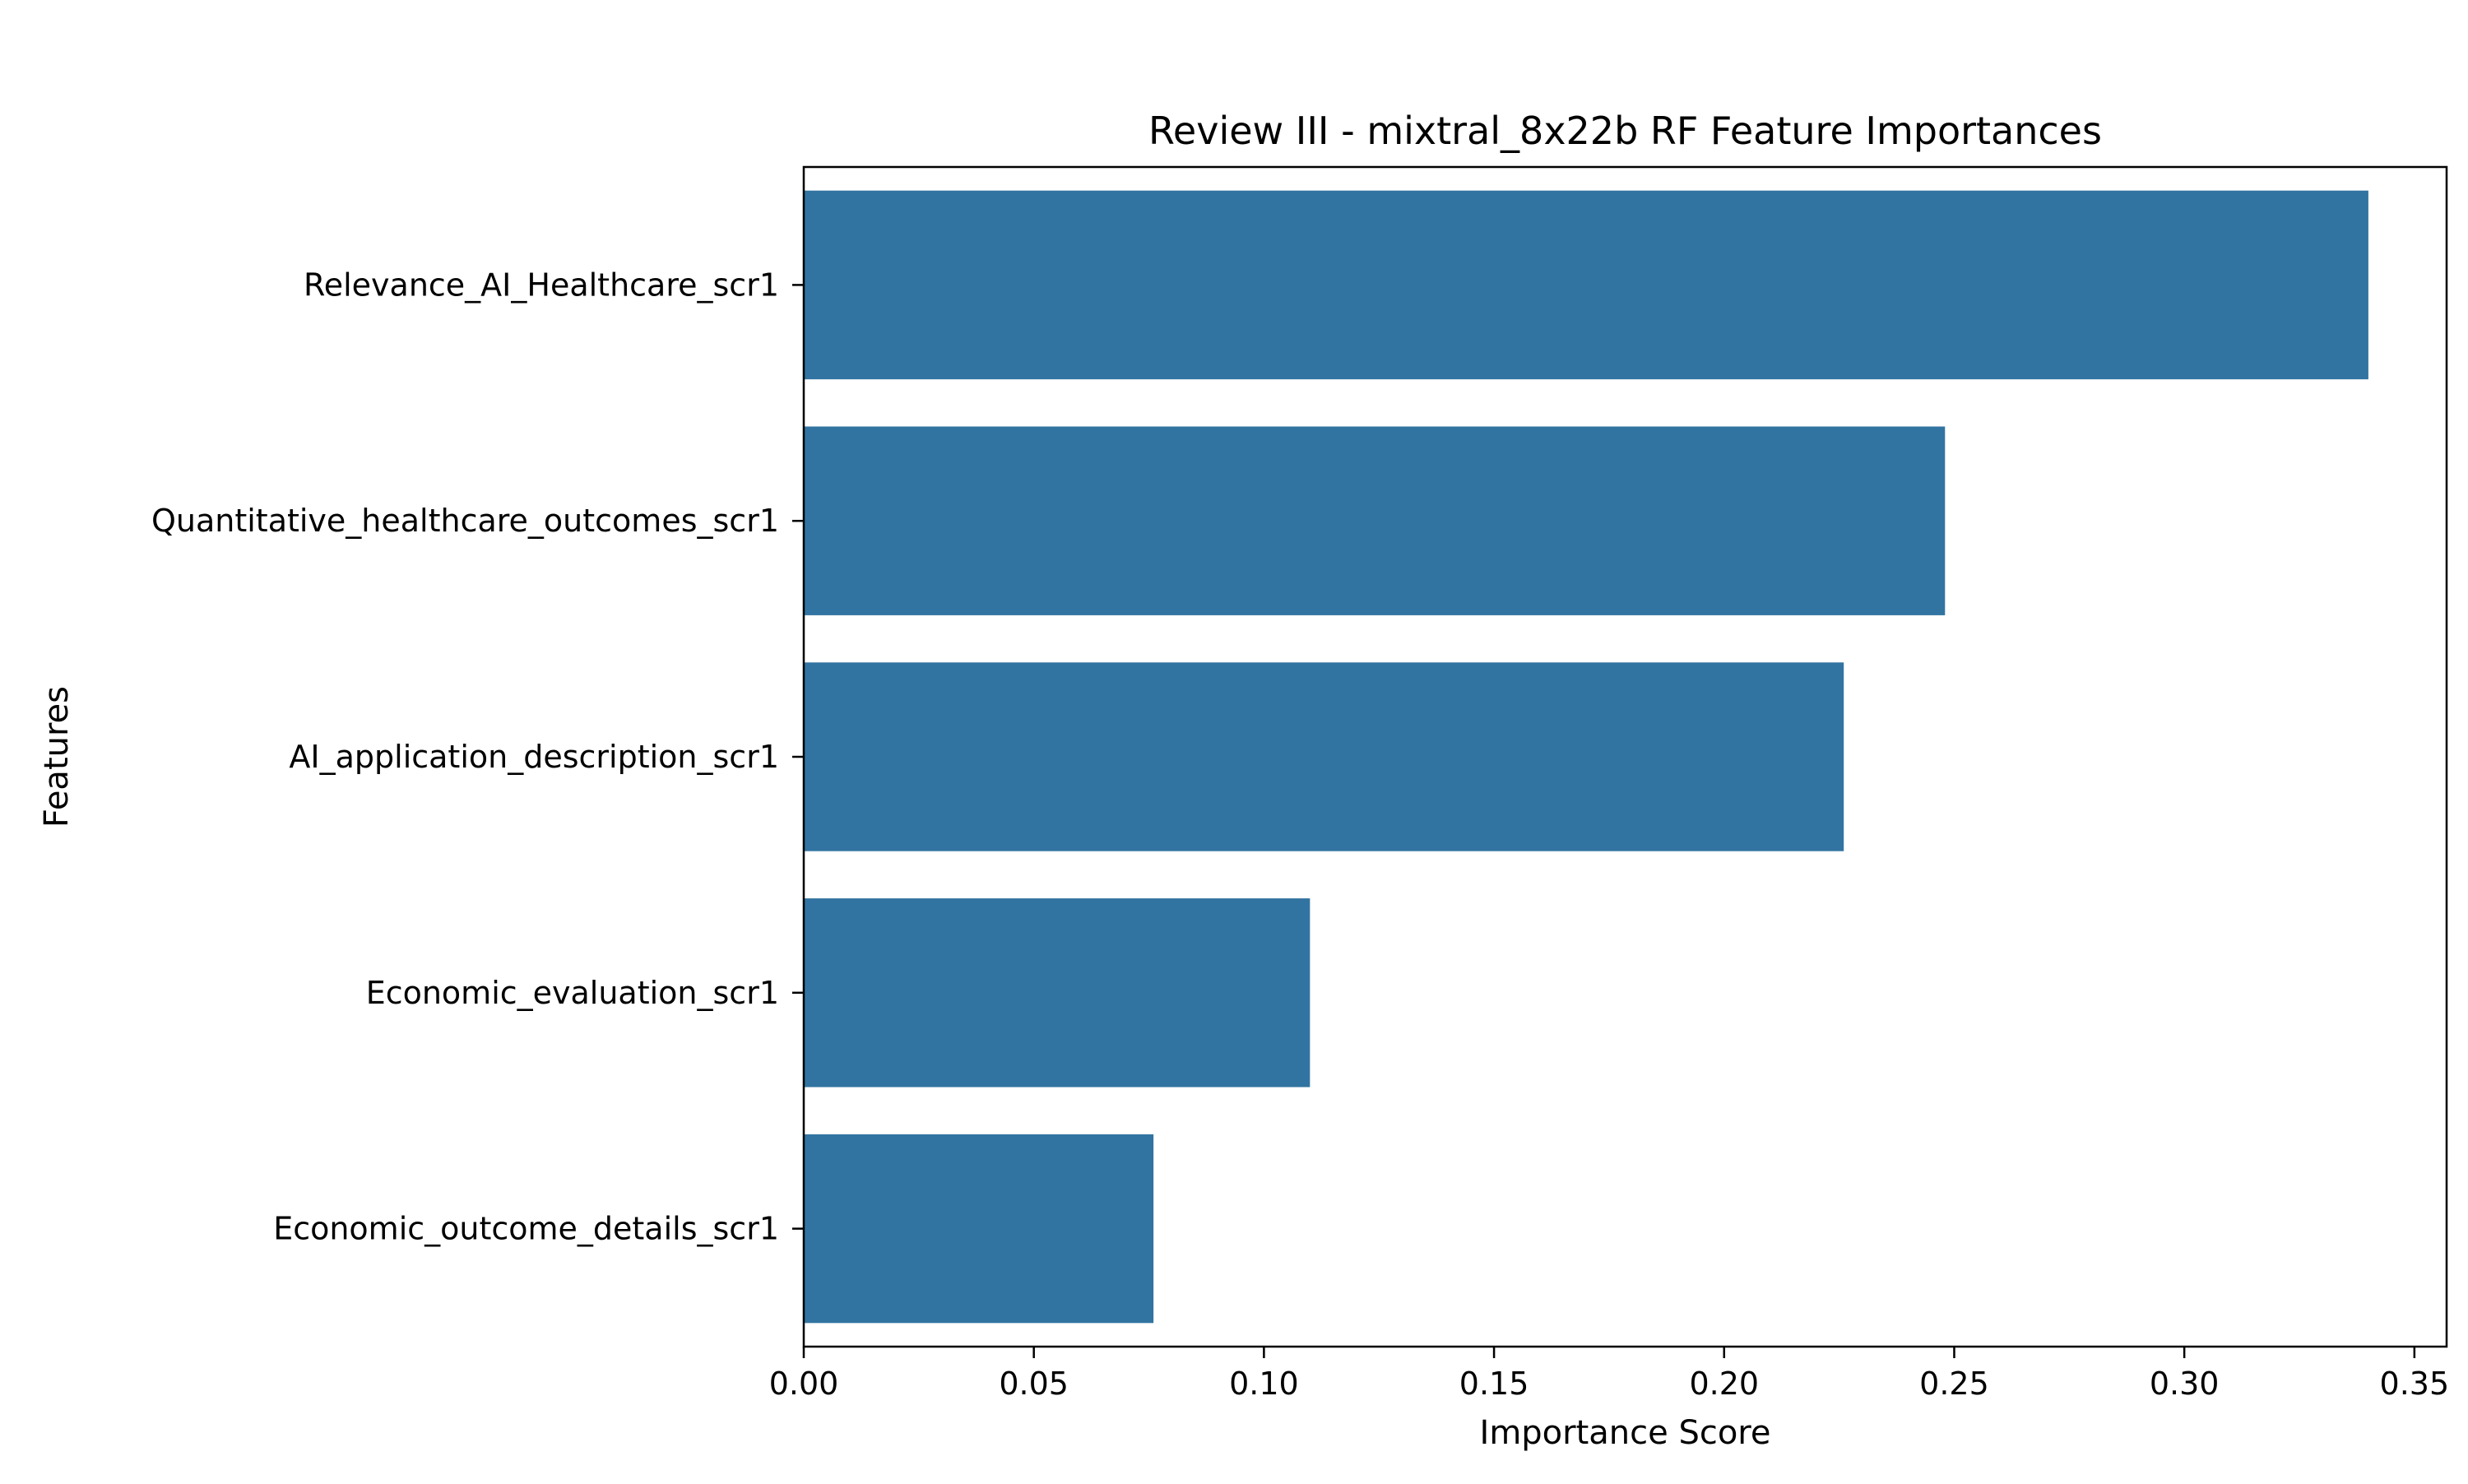  Describe the element at coordinates (1625, 1433) in the screenshot. I see `x-axis-label: Importance Score` at that location.